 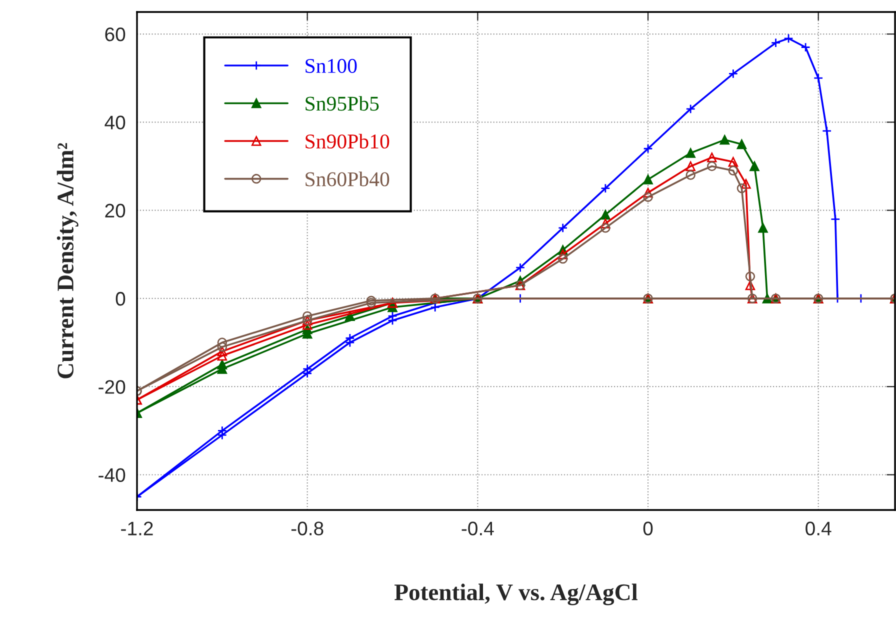 What do you see at coordinates (342, 103) in the screenshot?
I see `legend-label: Sn95Pb5` at bounding box center [342, 103].